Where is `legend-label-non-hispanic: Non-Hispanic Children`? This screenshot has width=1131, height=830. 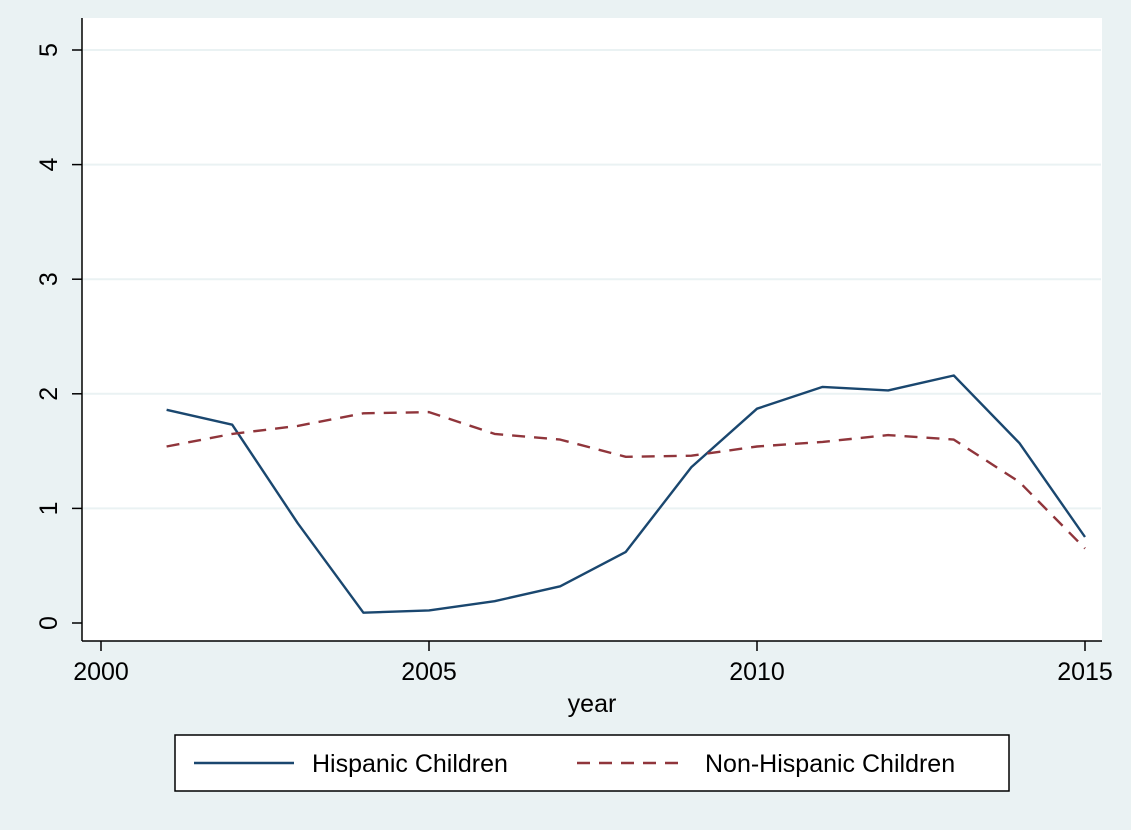 legend-label-non-hispanic: Non-Hispanic Children is located at coordinates (830, 764).